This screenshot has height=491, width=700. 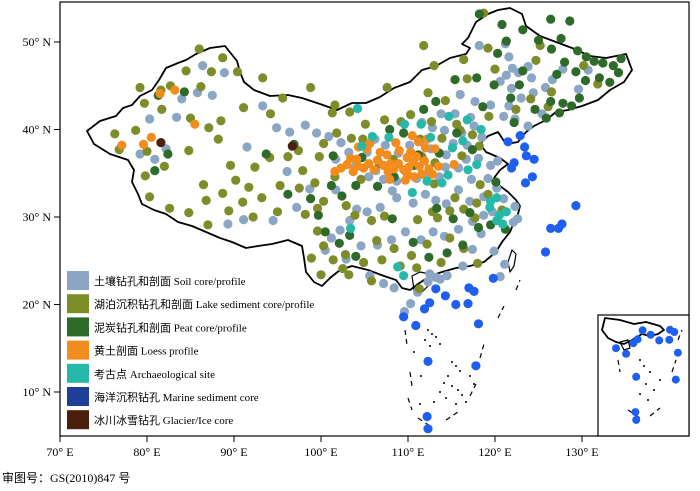 I want to click on legend-label-loess: 黄土剖面 Loess profile, so click(x=146, y=351).